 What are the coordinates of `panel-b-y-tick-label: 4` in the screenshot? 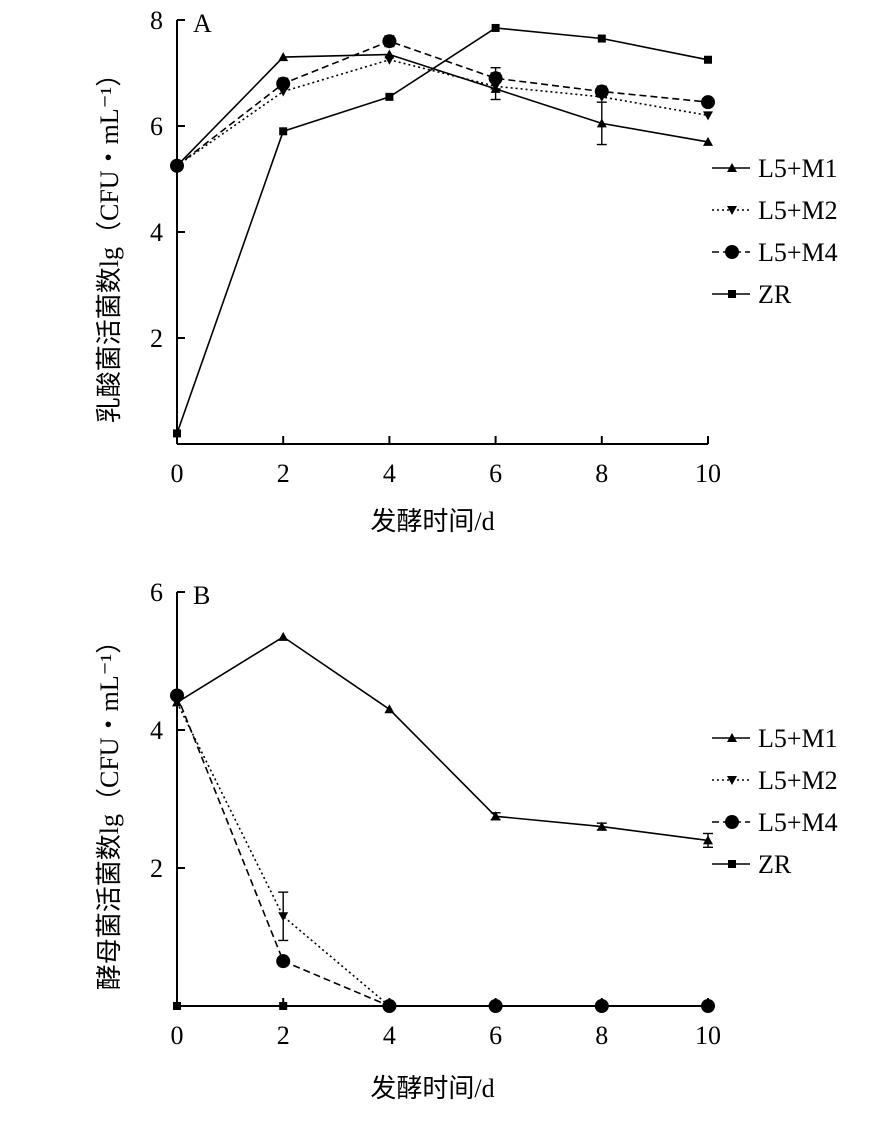 It's located at (156, 730).